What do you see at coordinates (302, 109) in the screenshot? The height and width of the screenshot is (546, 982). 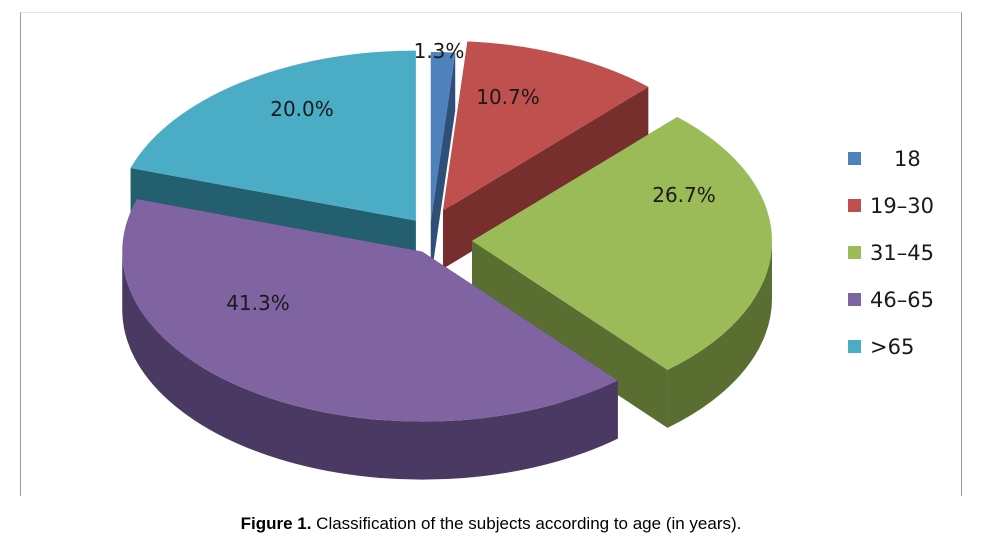 I see `slice-label-4: 20.0%` at bounding box center [302, 109].